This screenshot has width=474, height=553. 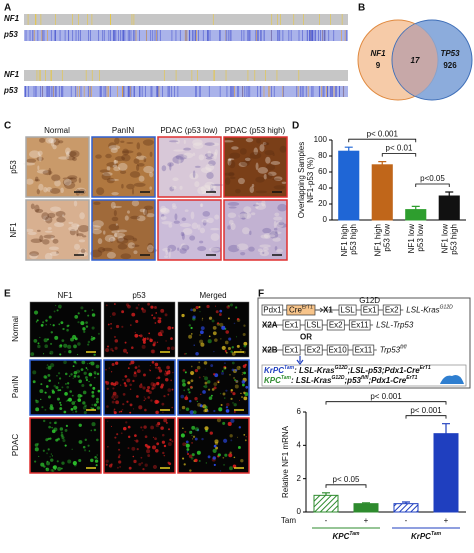 I want to click on cross-label: X1, so click(x=328, y=310).